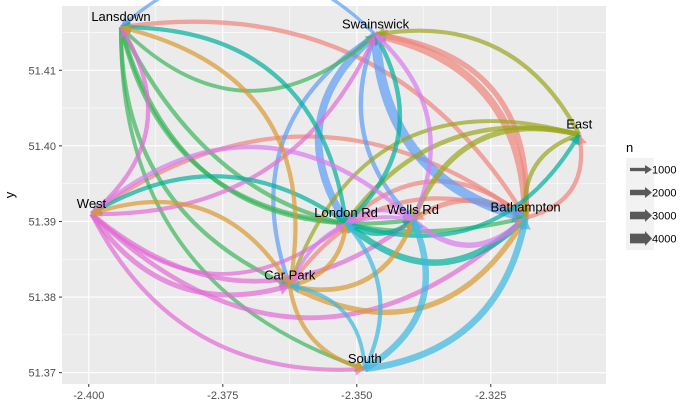 Image resolution: width=687 pixels, height=413 pixels. Describe the element at coordinates (365, 358) in the screenshot. I see `node-label: South` at that location.